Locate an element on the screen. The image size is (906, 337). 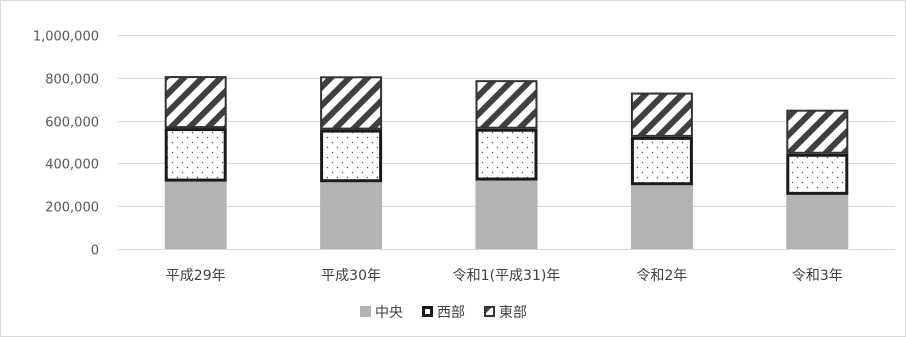
x-category-label: 令和2年 is located at coordinates (661, 276).